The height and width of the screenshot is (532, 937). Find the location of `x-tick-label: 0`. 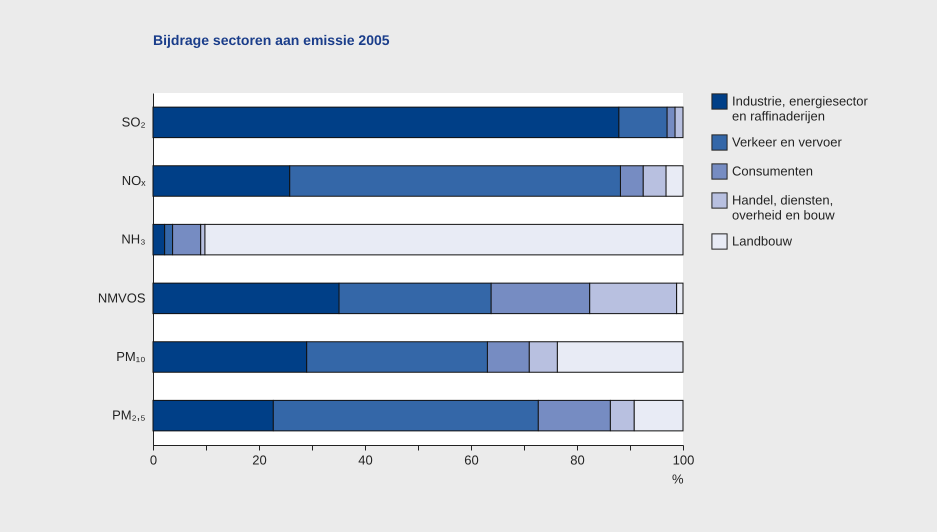

x-tick-label: 0 is located at coordinates (154, 460).